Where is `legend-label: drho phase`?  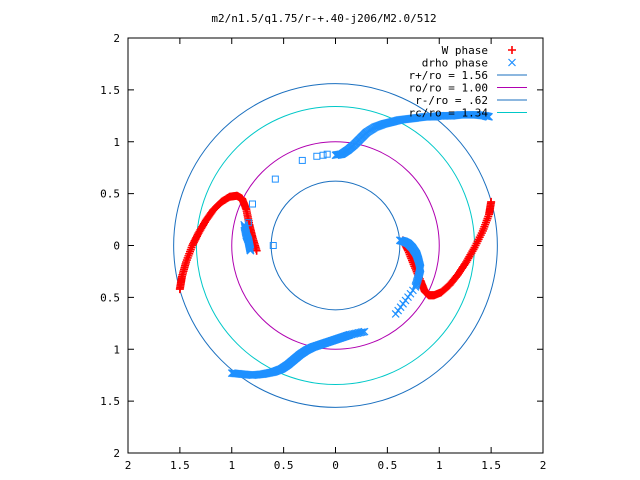 legend-label: drho phase is located at coordinates (455, 63).